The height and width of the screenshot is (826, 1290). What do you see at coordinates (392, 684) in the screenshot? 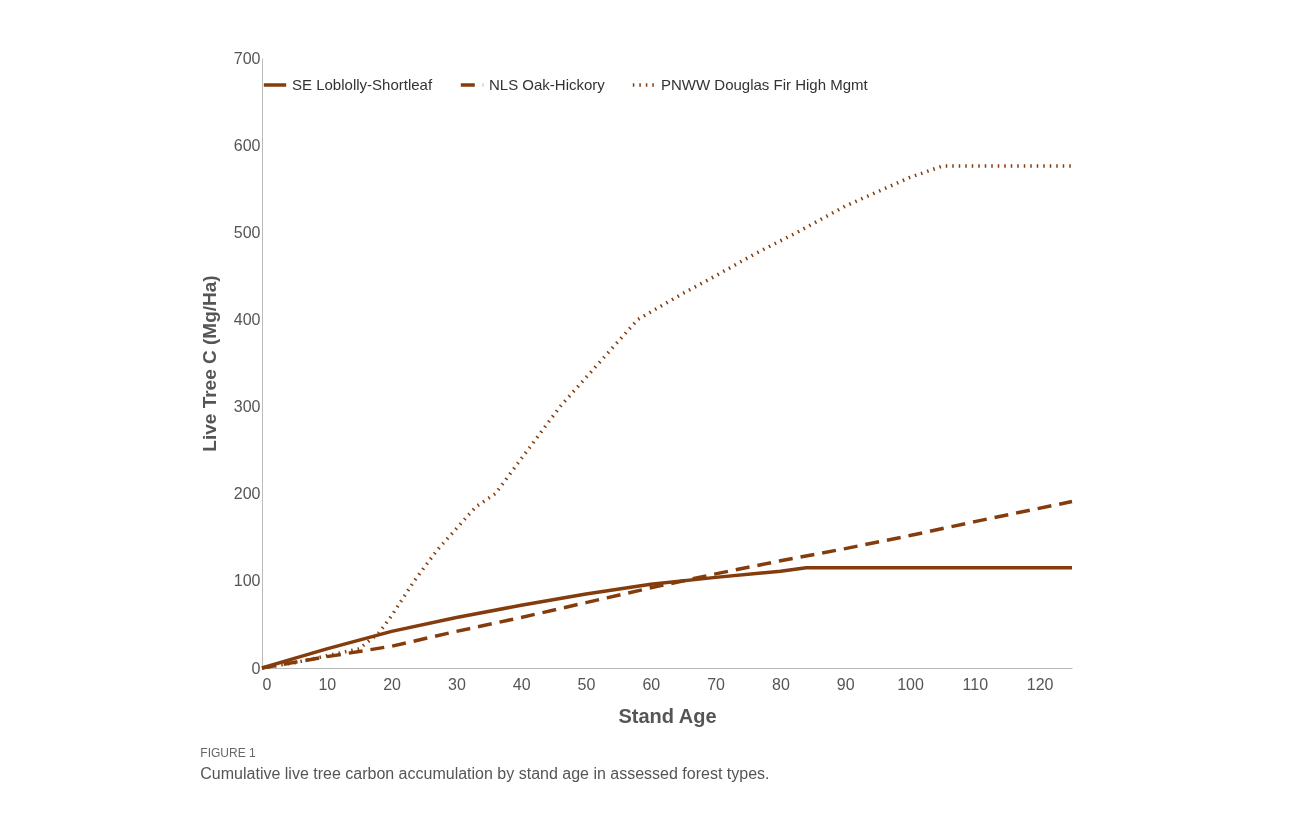
I see `x-tick-label: 20` at bounding box center [392, 684].